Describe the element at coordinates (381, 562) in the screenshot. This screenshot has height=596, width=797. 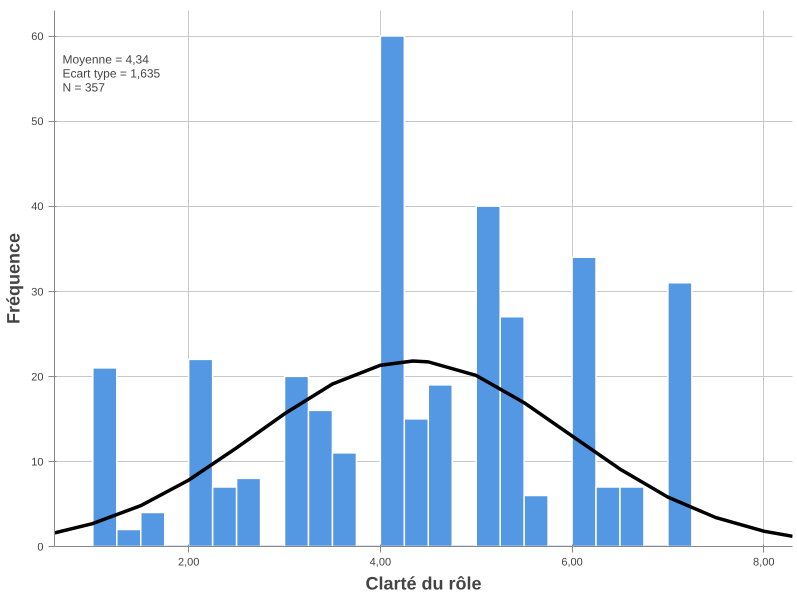
I see `x-tick-label: 4,00` at that location.